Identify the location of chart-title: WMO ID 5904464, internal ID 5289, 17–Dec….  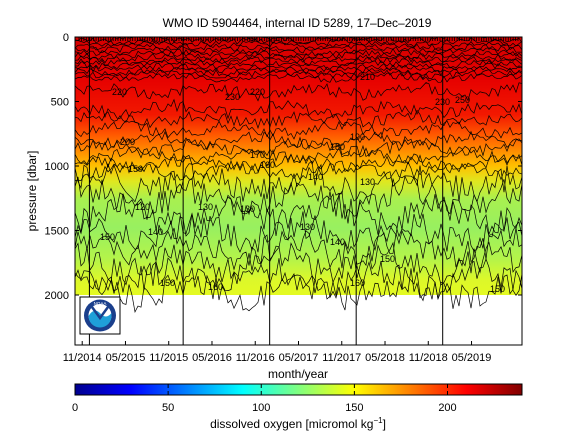
(297, 23).